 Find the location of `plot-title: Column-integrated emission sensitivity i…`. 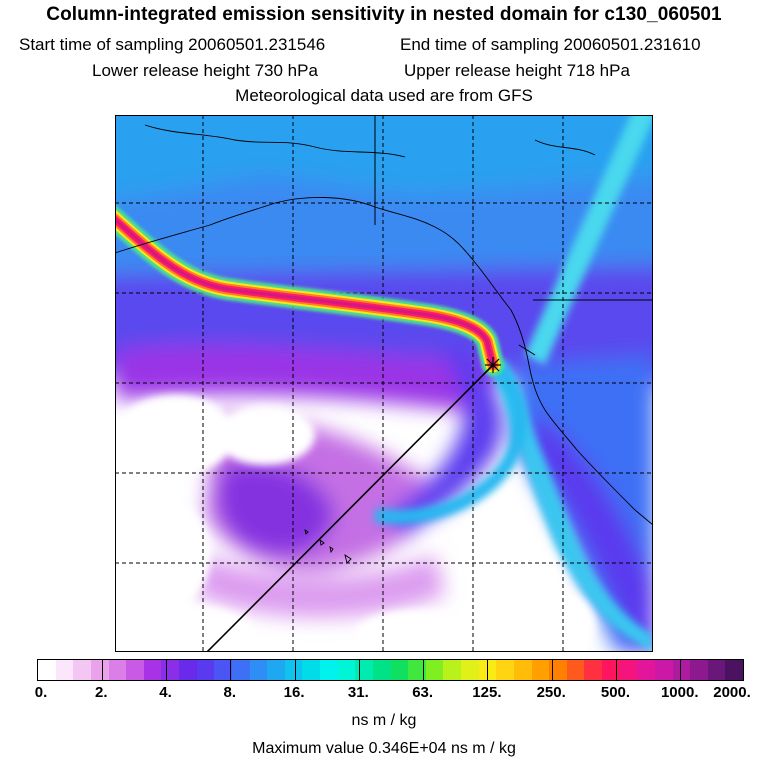

plot-title: Column-integrated emission sensitivity i… is located at coordinates (384, 14).